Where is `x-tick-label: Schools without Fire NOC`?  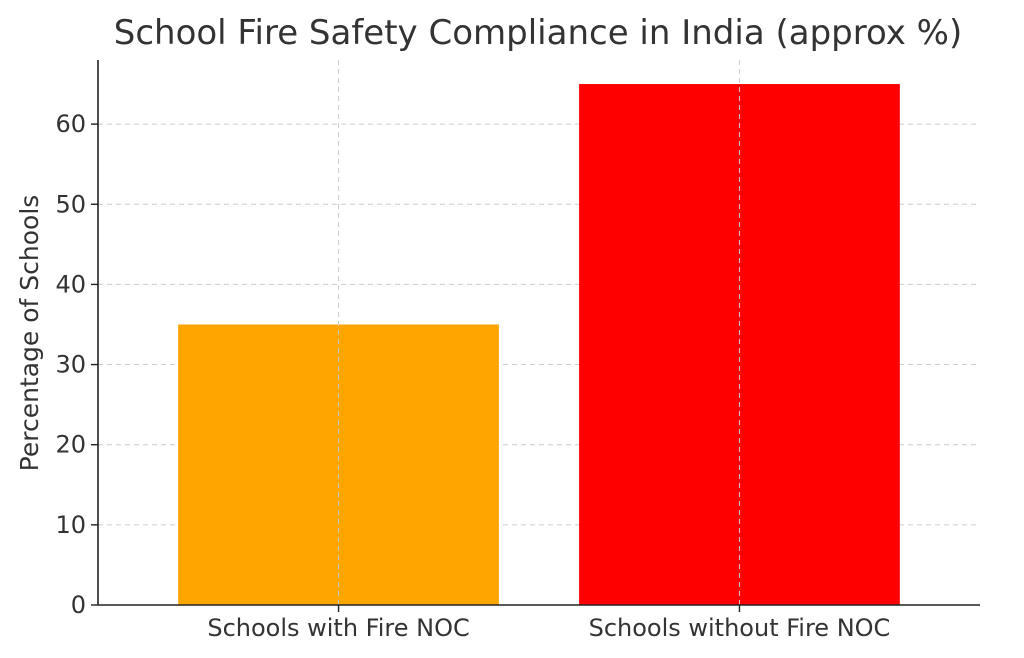 x-tick-label: Schools without Fire NOC is located at coordinates (740, 628).